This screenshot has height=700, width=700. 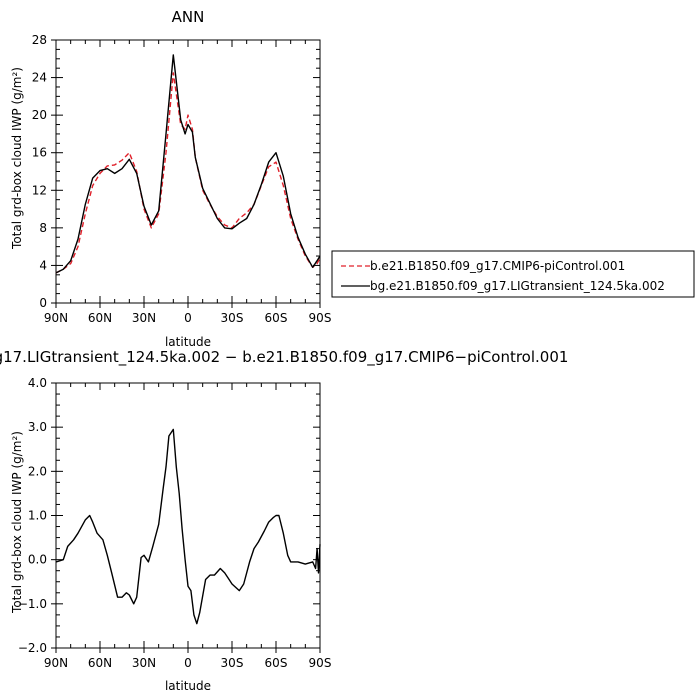 What do you see at coordinates (276, 318) in the screenshot?
I see `top-x-tick-label: 60S` at bounding box center [276, 318].